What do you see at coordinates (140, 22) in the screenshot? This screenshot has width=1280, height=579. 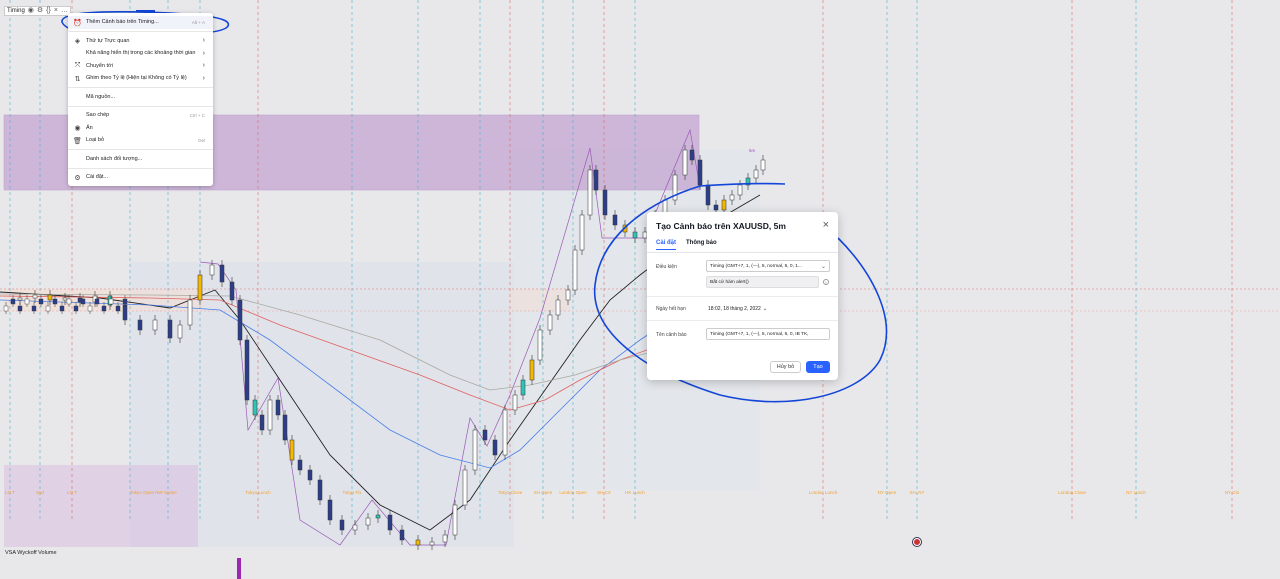 I see `menu-item: ⏰ Thêm Cảnh báo trên Timing... Alt + A` at bounding box center [140, 22].